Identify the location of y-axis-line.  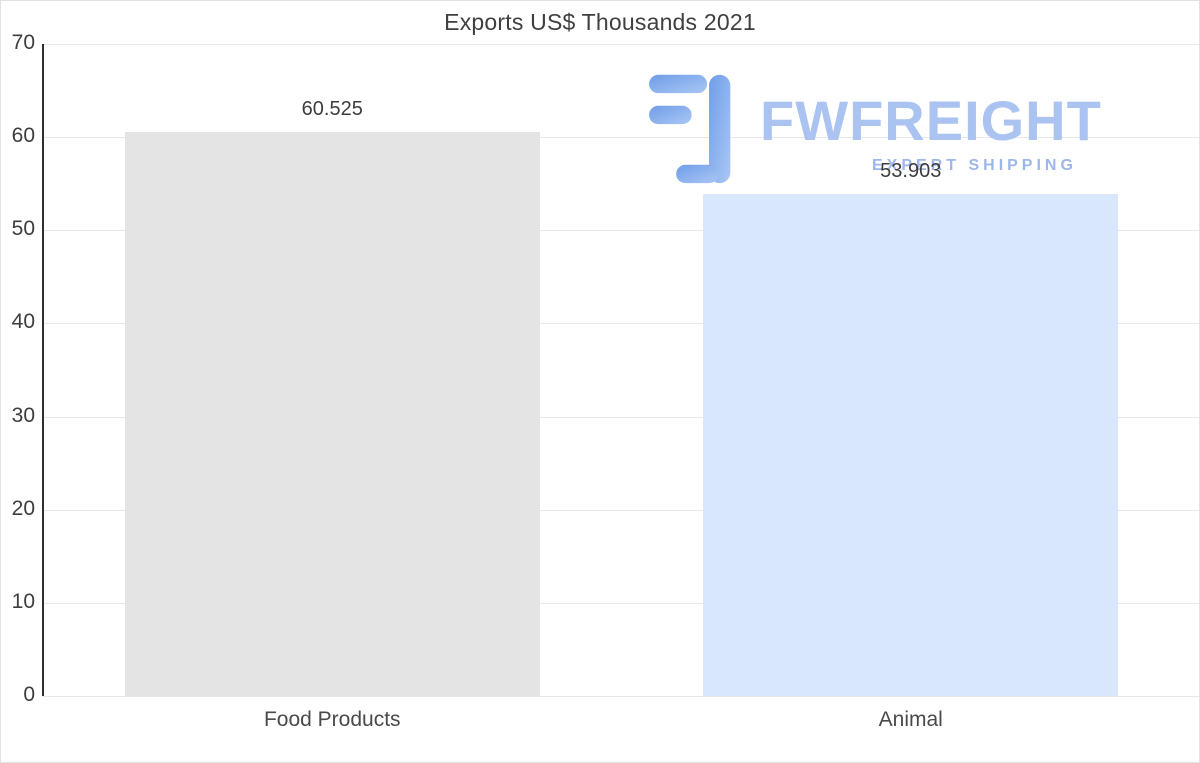
(43, 370).